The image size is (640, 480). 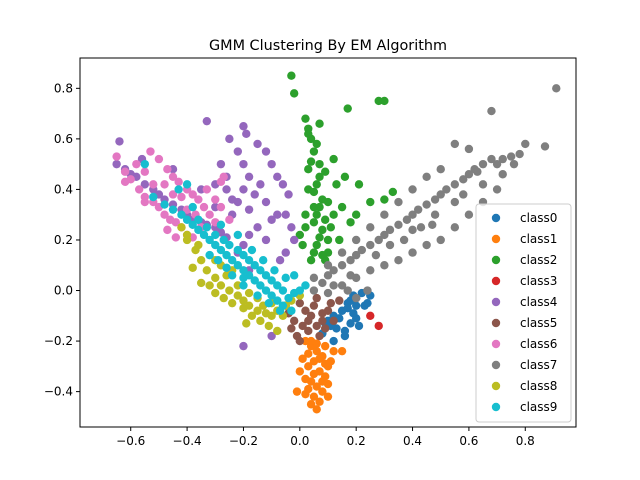 What do you see at coordinates (496, 302) in the screenshot?
I see `legend-marker-class4` at bounding box center [496, 302].